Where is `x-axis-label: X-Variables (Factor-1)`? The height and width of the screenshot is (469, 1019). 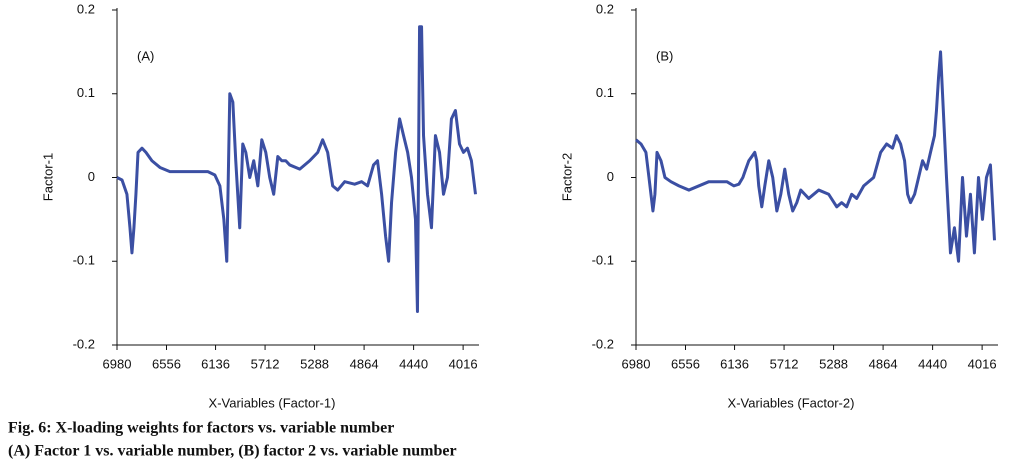
x-axis-label: X-Variables (Factor-1) is located at coordinates (272, 402).